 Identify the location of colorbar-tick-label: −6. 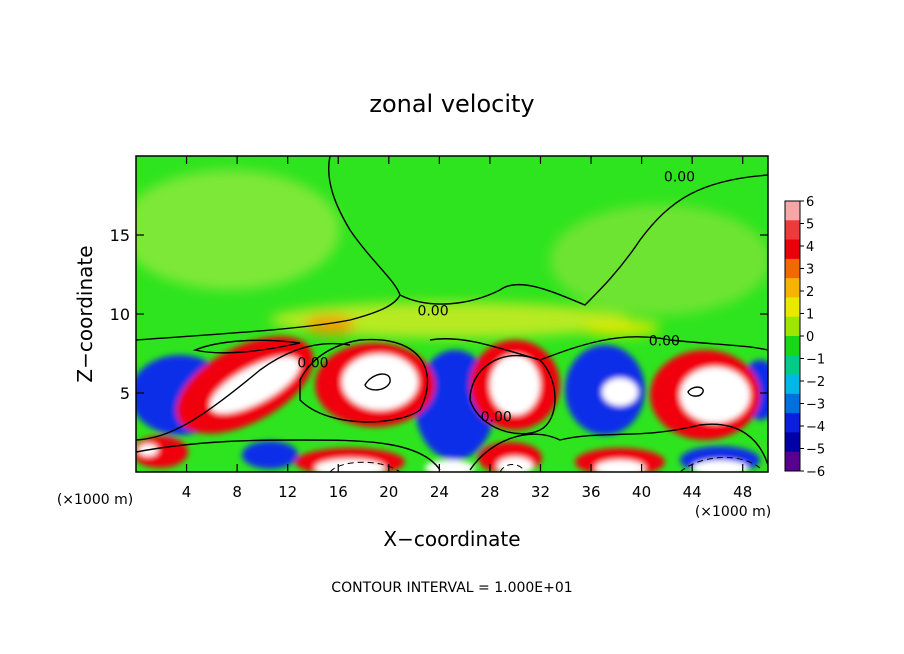
(815, 472).